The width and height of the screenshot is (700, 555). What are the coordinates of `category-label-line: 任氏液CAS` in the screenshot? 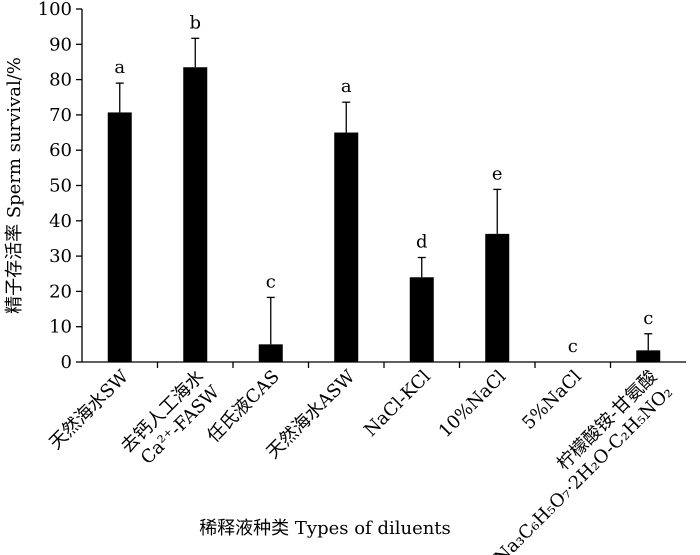 It's located at (243, 406).